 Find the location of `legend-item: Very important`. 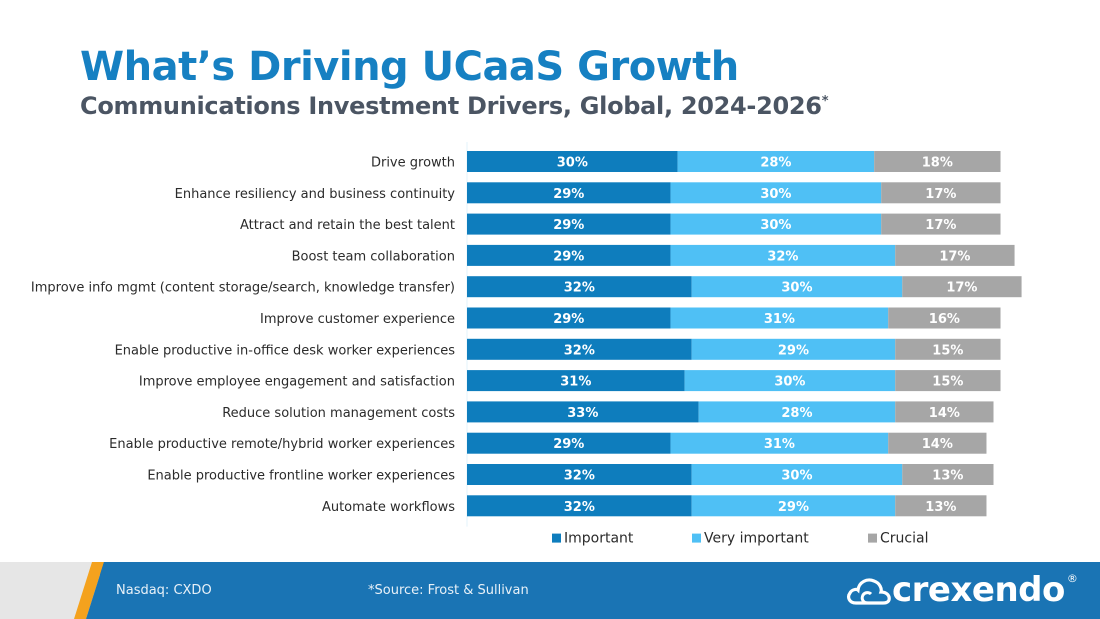

legend-item: Very important is located at coordinates (750, 539).